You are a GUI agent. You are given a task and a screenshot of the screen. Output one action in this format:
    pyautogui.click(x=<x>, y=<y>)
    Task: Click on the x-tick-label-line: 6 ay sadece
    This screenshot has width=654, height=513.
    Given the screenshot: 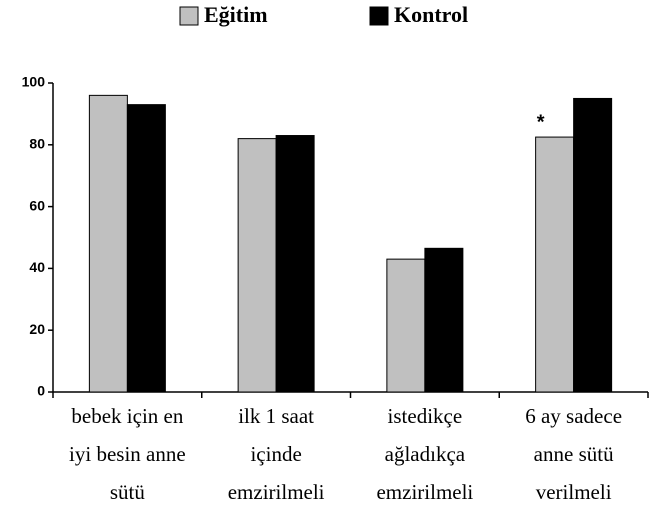 What is the action you would take?
    pyautogui.click(x=573, y=416)
    